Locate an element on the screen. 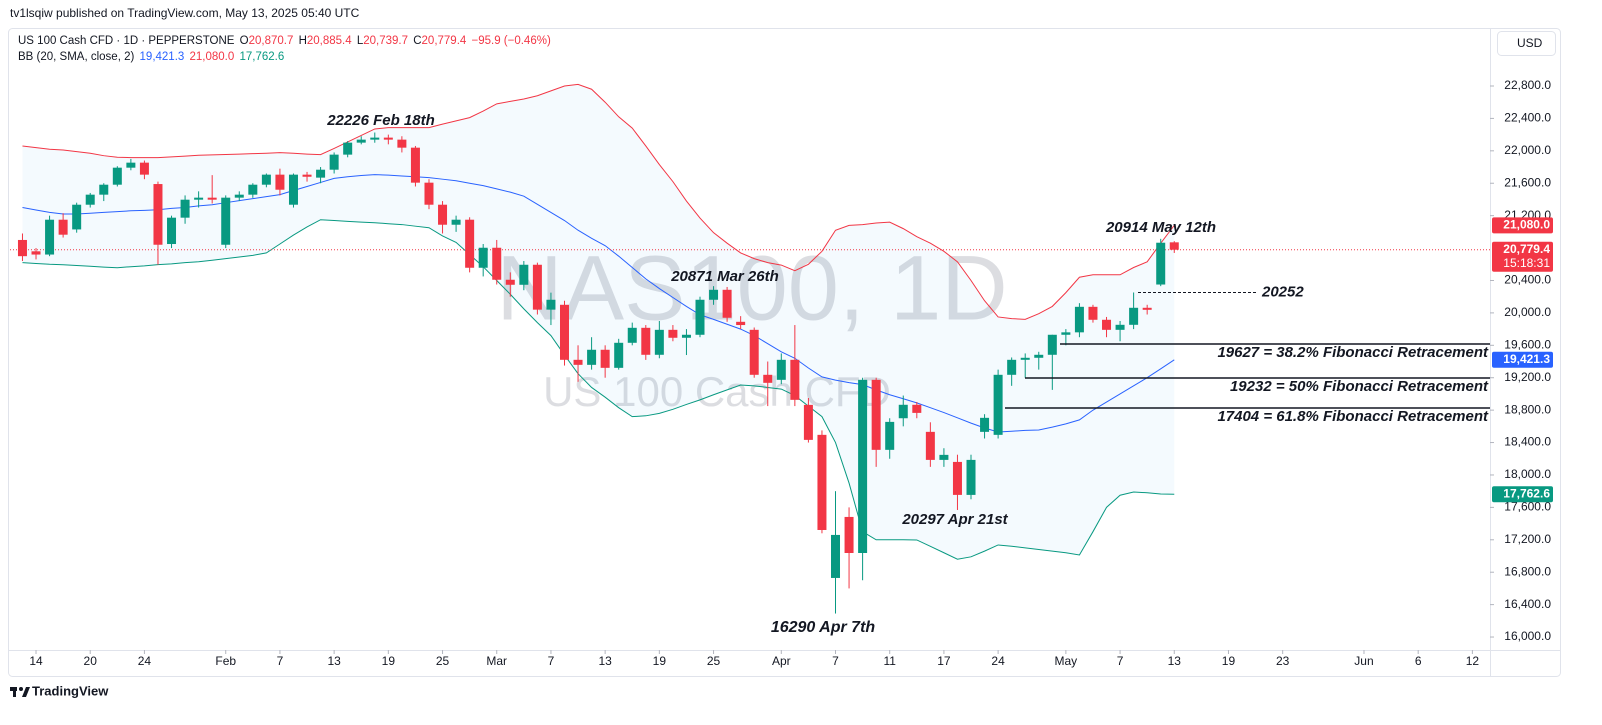  indicator-value: 21,080.0 is located at coordinates (212, 57).